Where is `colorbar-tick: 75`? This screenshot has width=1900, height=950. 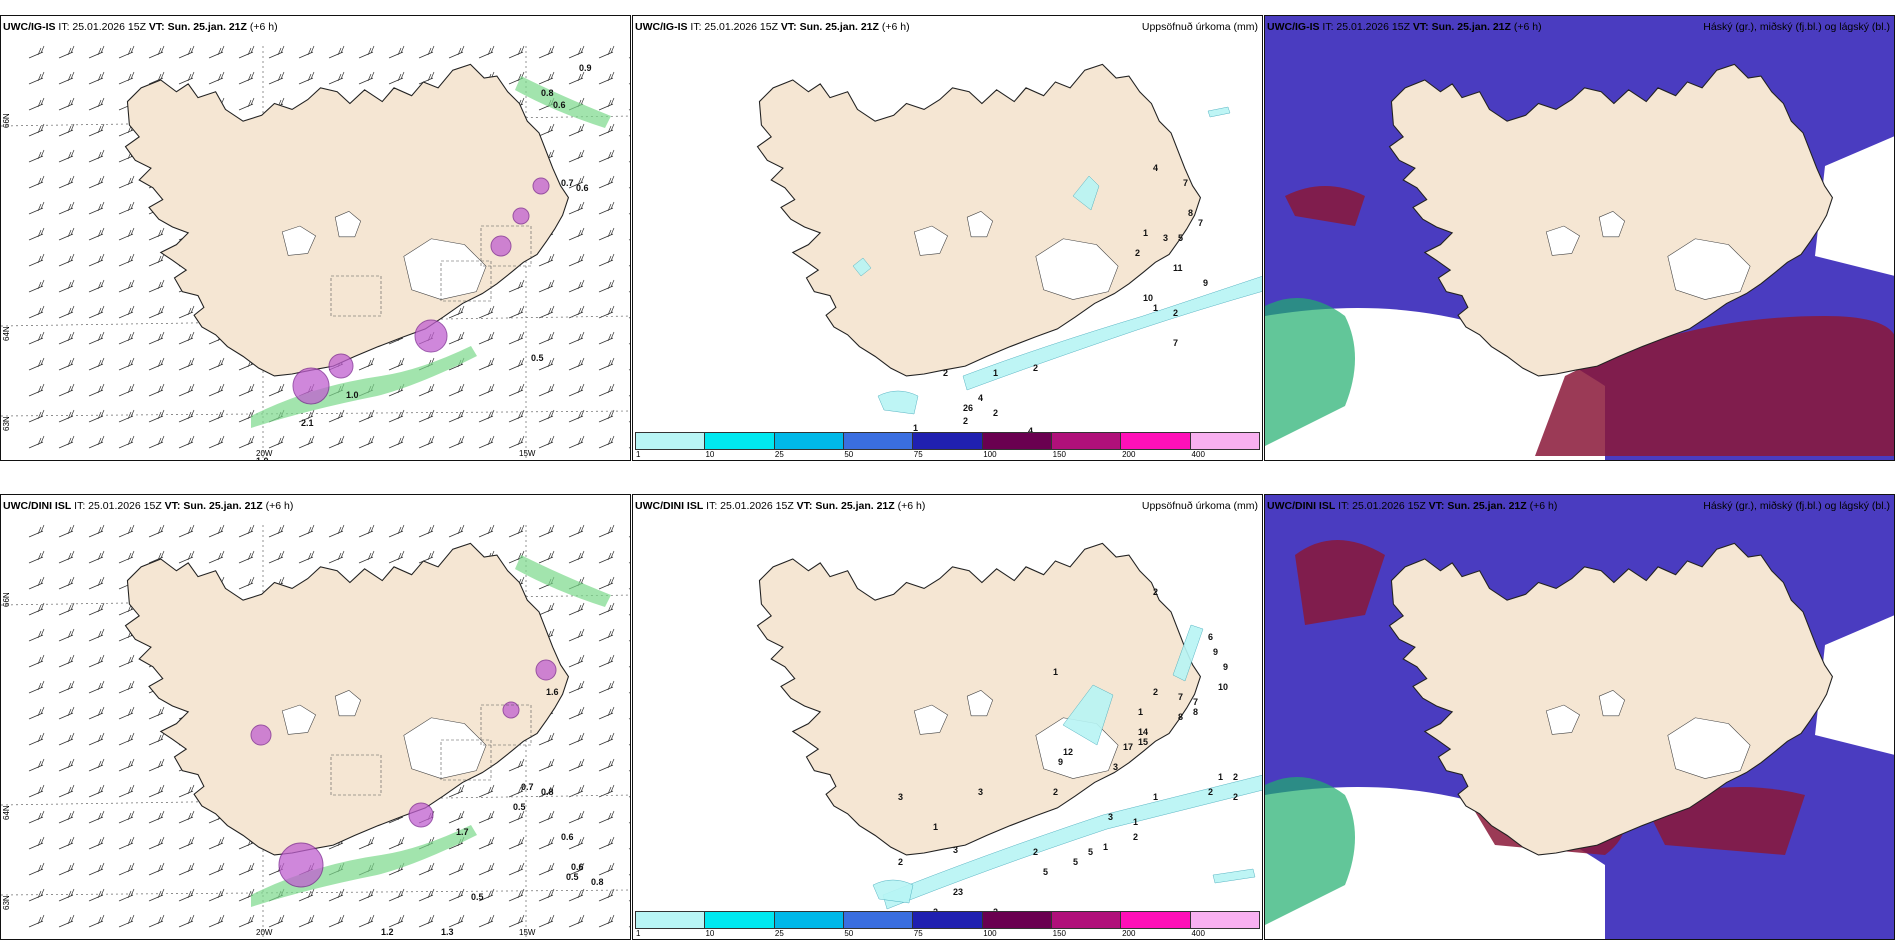
colorbar-tick: 75 is located at coordinates (918, 454).